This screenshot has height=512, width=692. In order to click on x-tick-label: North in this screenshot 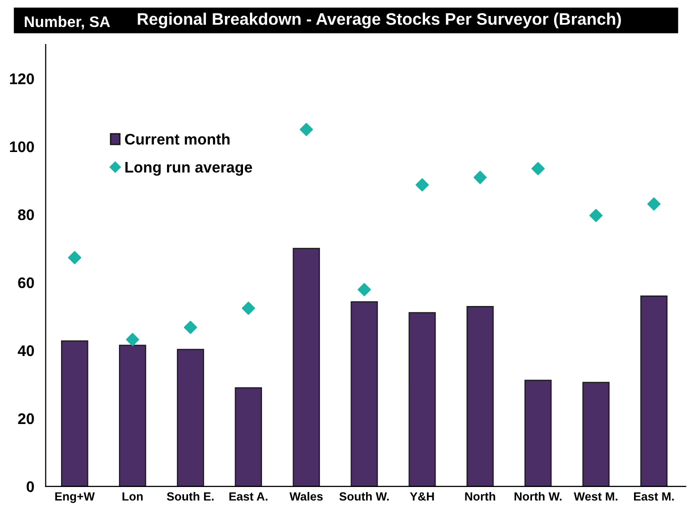, I will do `click(480, 496)`.